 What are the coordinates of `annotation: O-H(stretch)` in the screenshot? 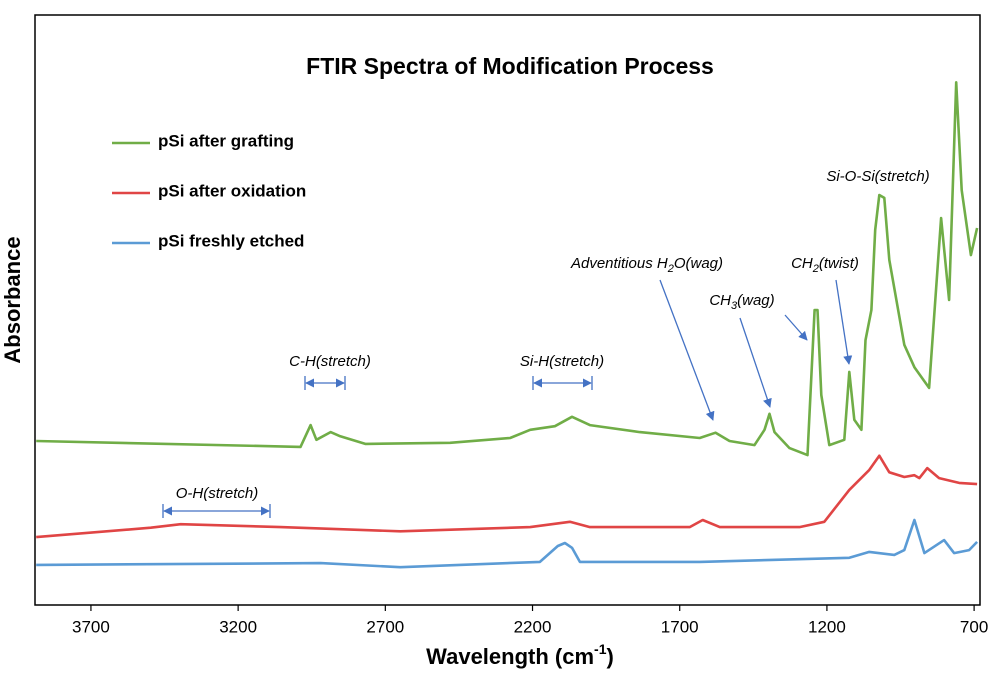 It's located at (217, 493).